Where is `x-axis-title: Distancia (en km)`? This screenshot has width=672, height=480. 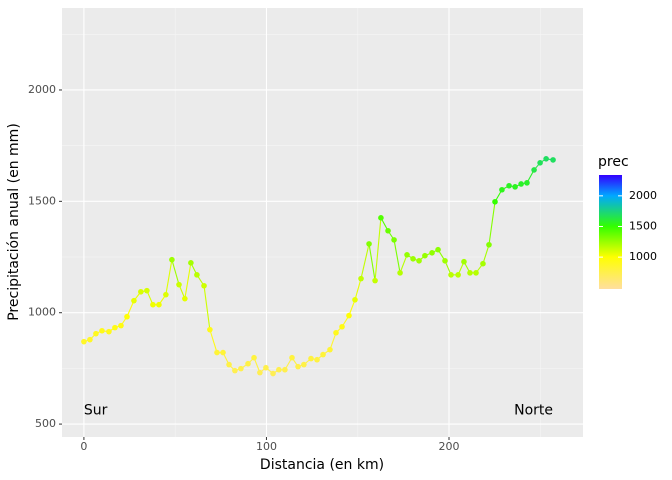
x-axis-title: Distancia (en km) is located at coordinates (322, 465).